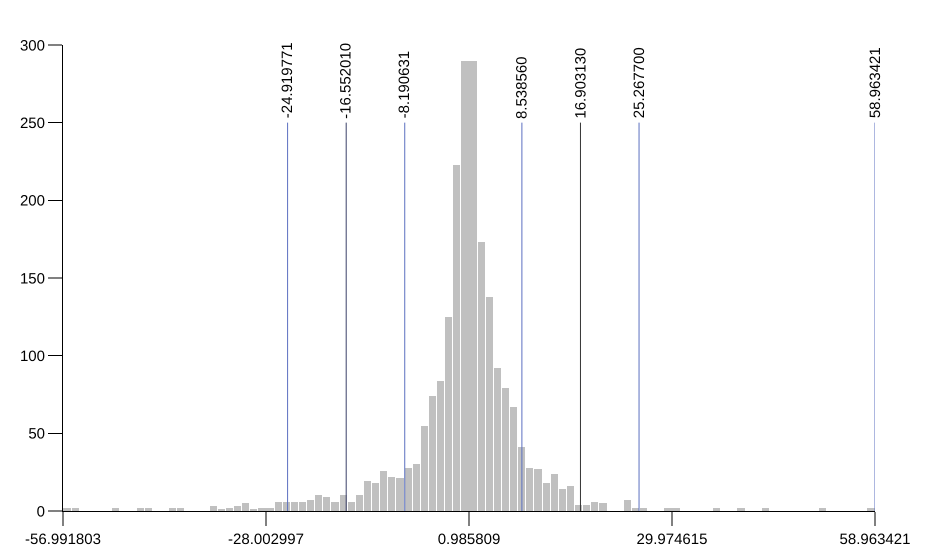 Image resolution: width=929 pixels, height=560 pixels. Describe the element at coordinates (287, 80) in the screenshot. I see `ref-line-label: -24.919771` at that location.